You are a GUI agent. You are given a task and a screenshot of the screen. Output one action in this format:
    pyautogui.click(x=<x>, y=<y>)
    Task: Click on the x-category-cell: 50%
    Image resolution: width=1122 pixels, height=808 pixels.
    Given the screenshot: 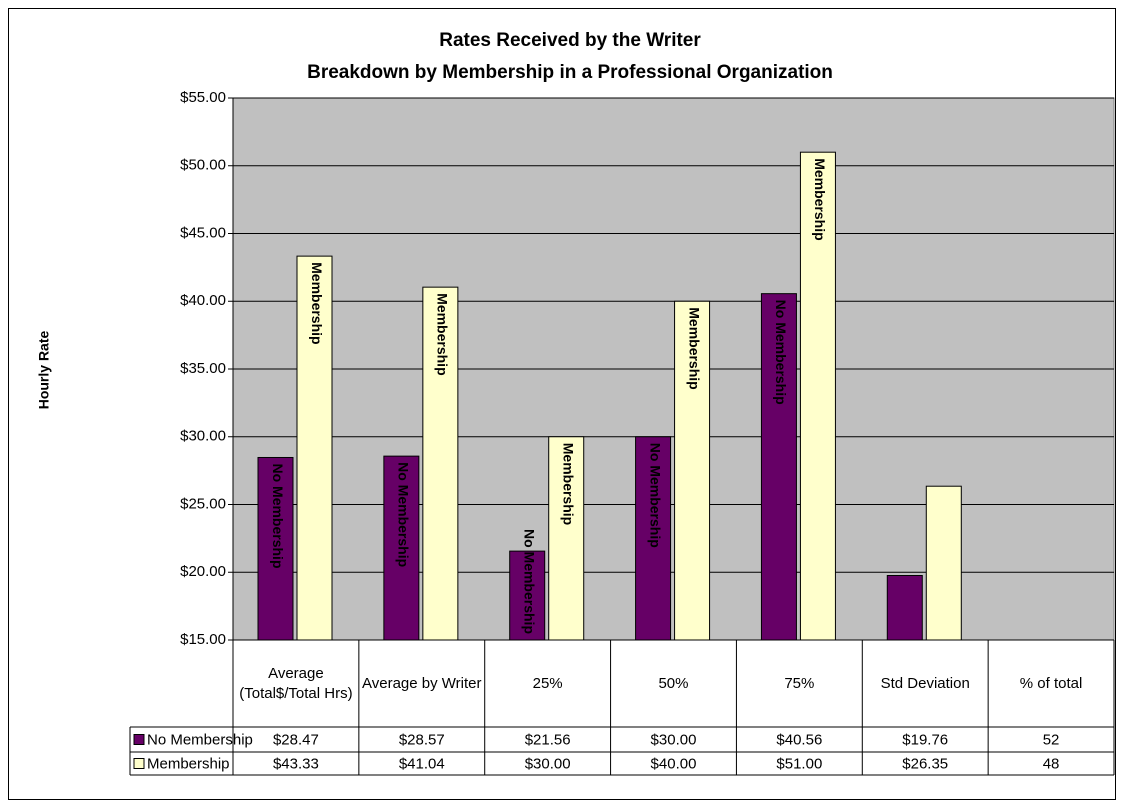 What is the action you would take?
    pyautogui.click(x=673, y=683)
    